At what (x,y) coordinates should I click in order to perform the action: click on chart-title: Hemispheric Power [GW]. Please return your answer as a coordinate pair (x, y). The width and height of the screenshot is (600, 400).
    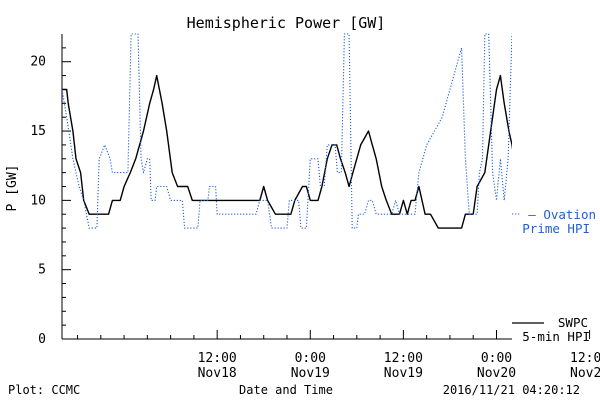
    Looking at the image, I should click on (286, 23).